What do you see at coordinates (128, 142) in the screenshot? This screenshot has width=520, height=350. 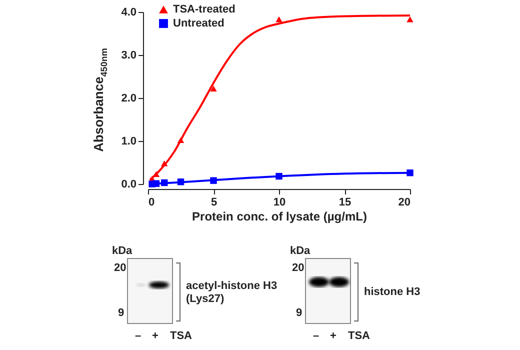 I see `y-tick-label: 1.0` at bounding box center [128, 142].